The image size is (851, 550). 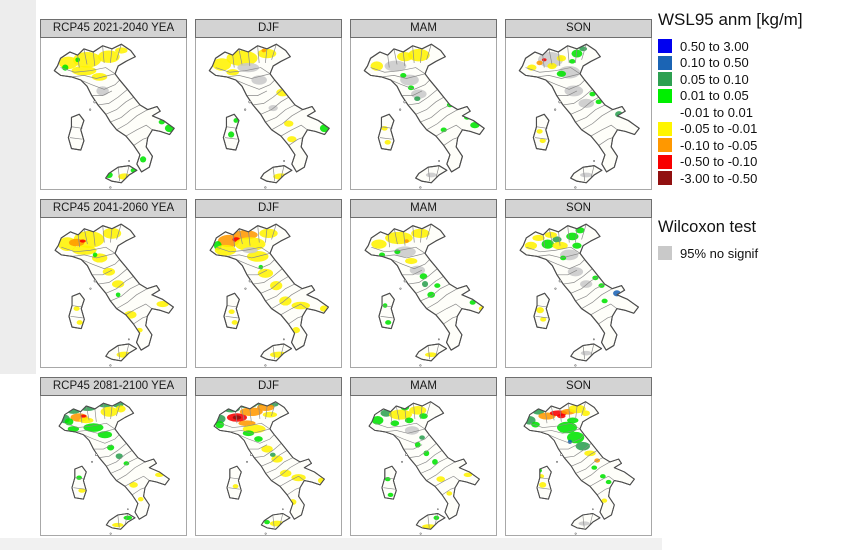 I want to click on map-panel-r1c2: DJF, so click(x=268, y=104).